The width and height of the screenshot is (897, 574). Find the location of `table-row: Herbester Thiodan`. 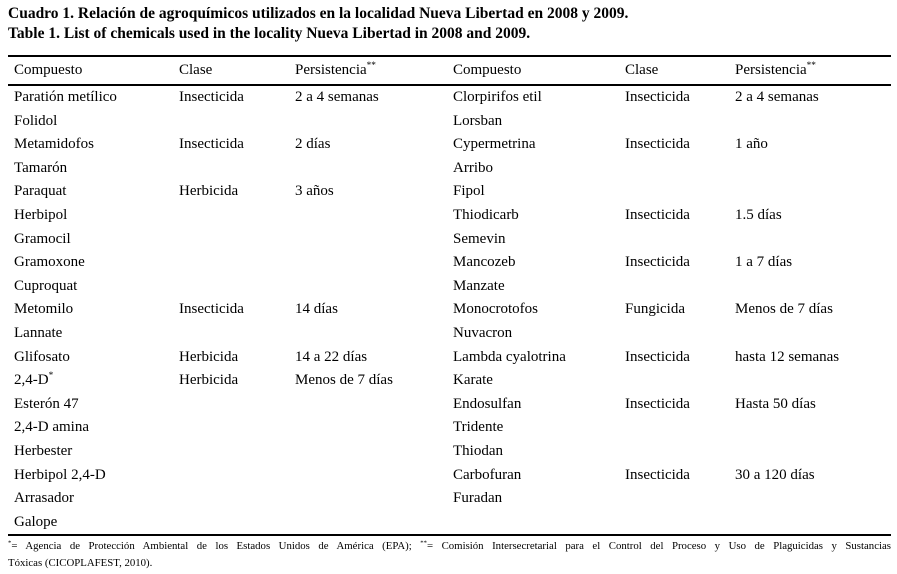

table-row: Herbester Thiodan is located at coordinates (449, 452).